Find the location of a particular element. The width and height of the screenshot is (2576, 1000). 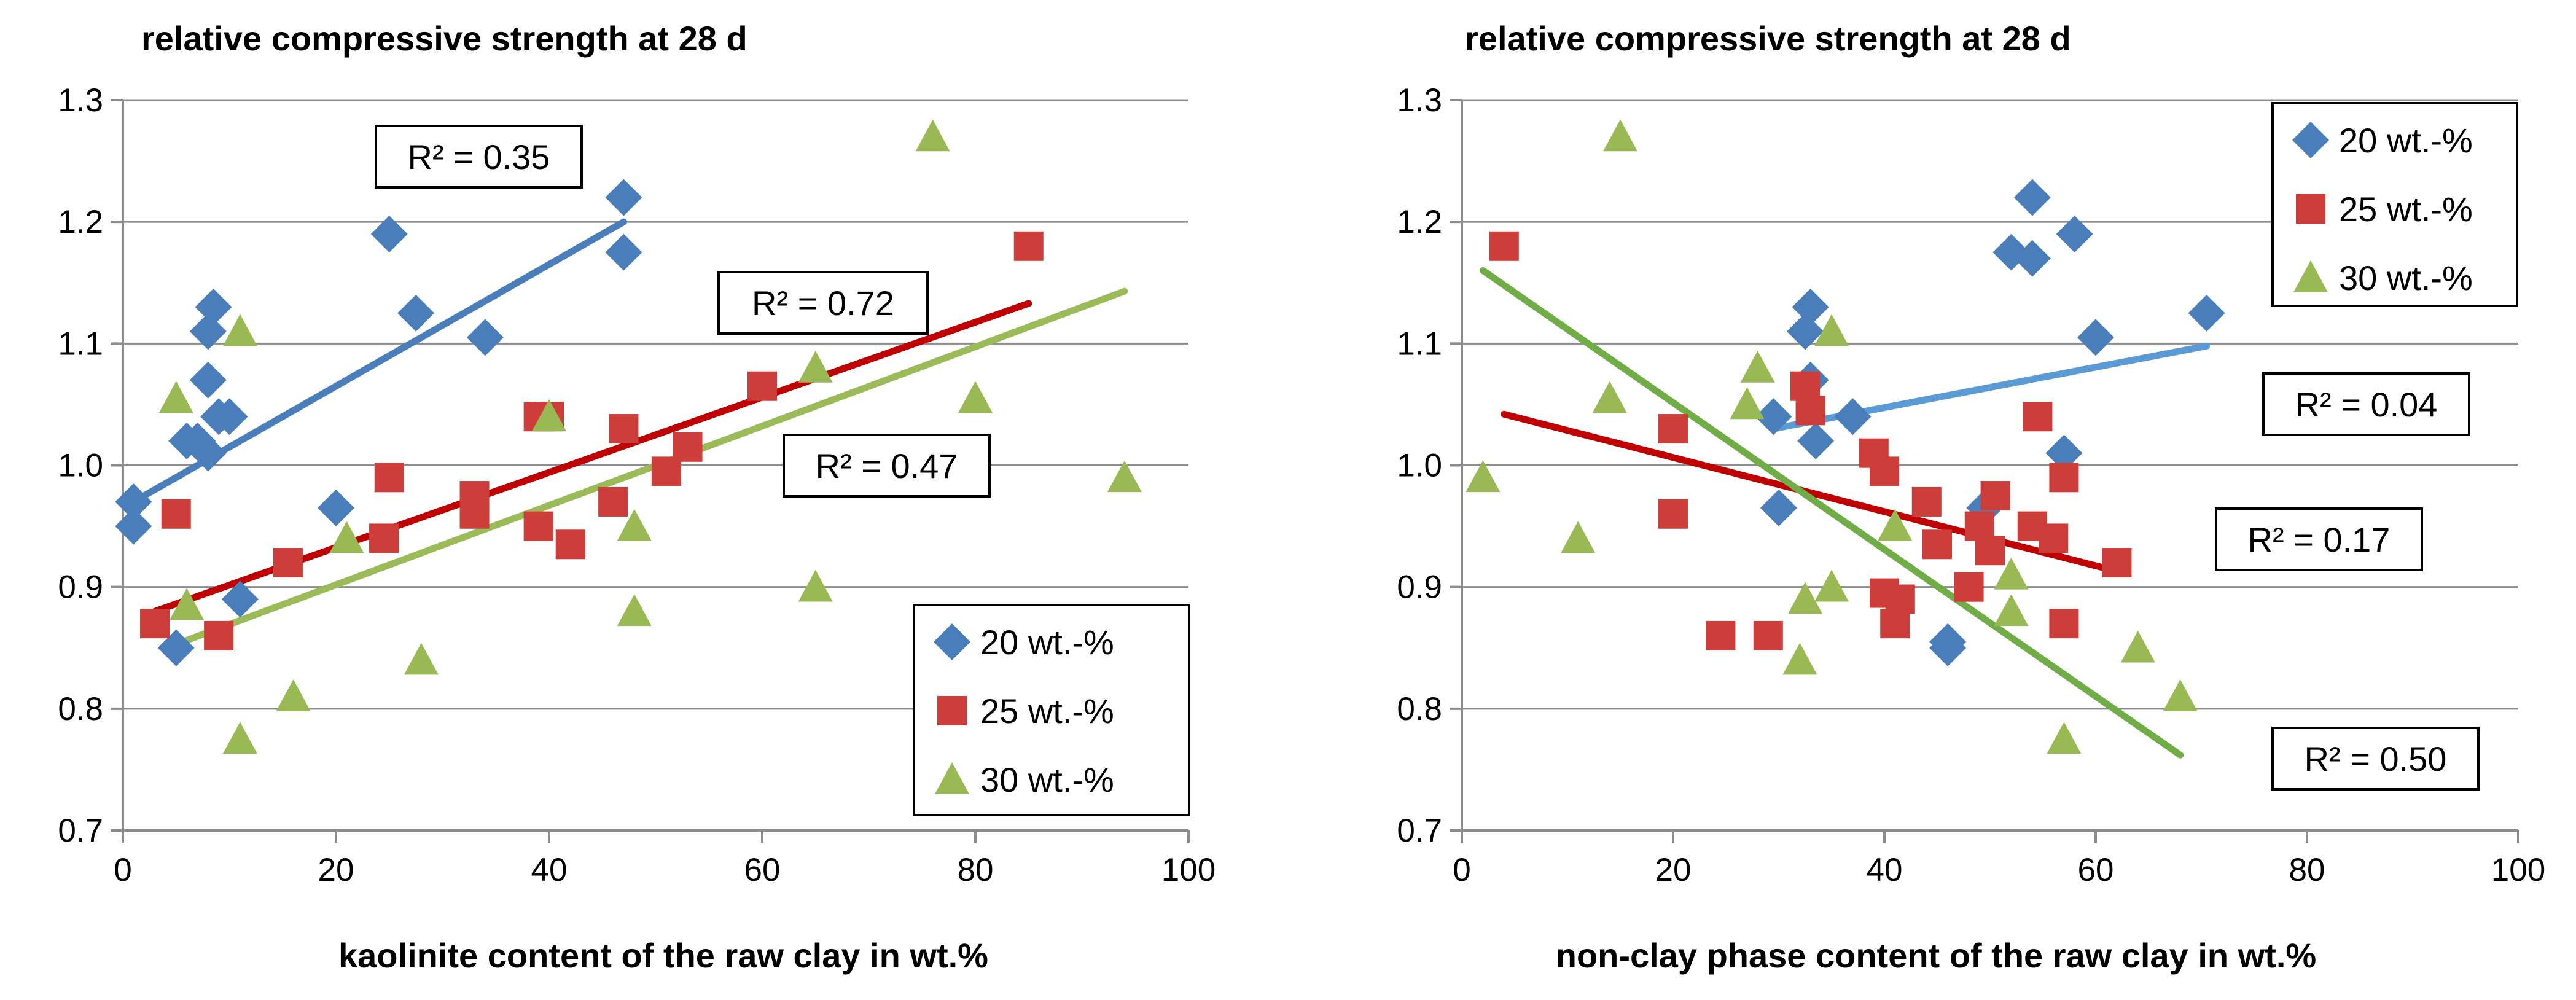

r-squared-label: R² = 0.04 is located at coordinates (2366, 404).